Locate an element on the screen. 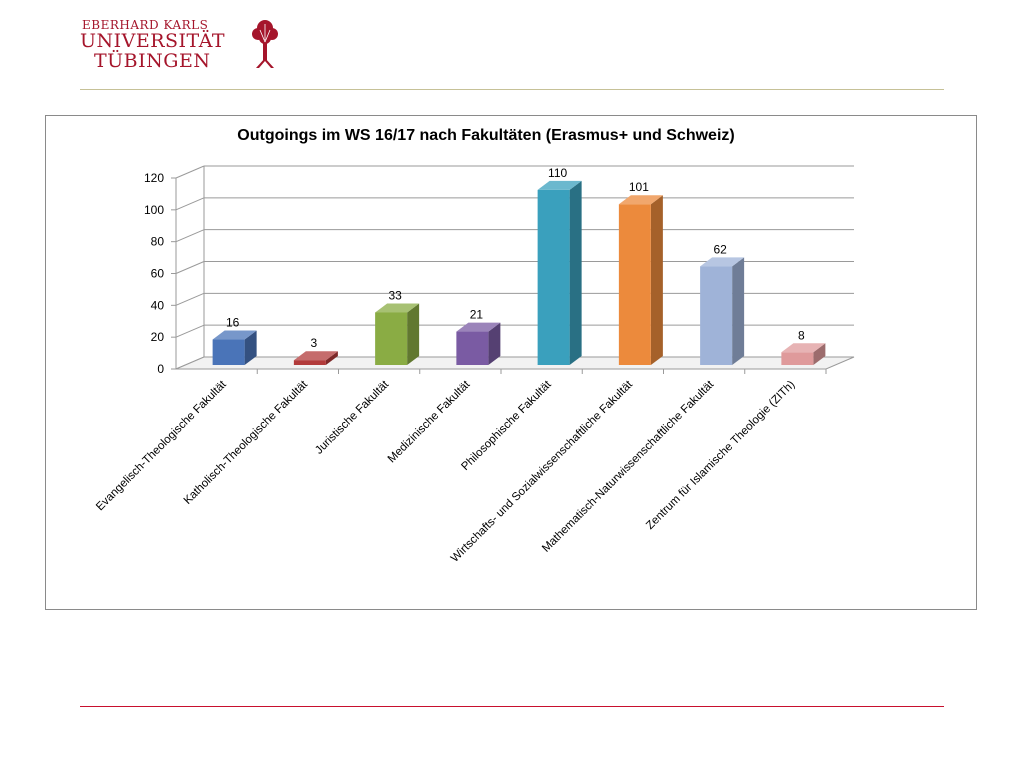 This screenshot has width=1024, height=768. tree-emblem-icon is located at coordinates (265, 44).